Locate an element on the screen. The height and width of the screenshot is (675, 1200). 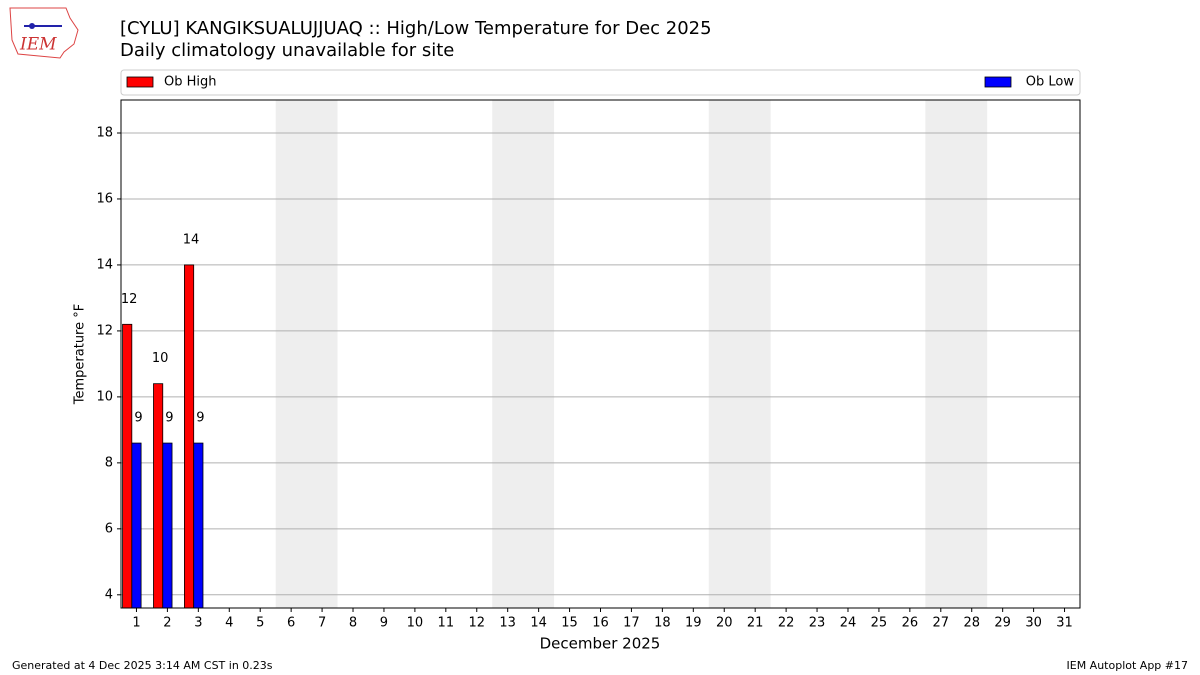
x-tick-label: 29 is located at coordinates (1002, 623).